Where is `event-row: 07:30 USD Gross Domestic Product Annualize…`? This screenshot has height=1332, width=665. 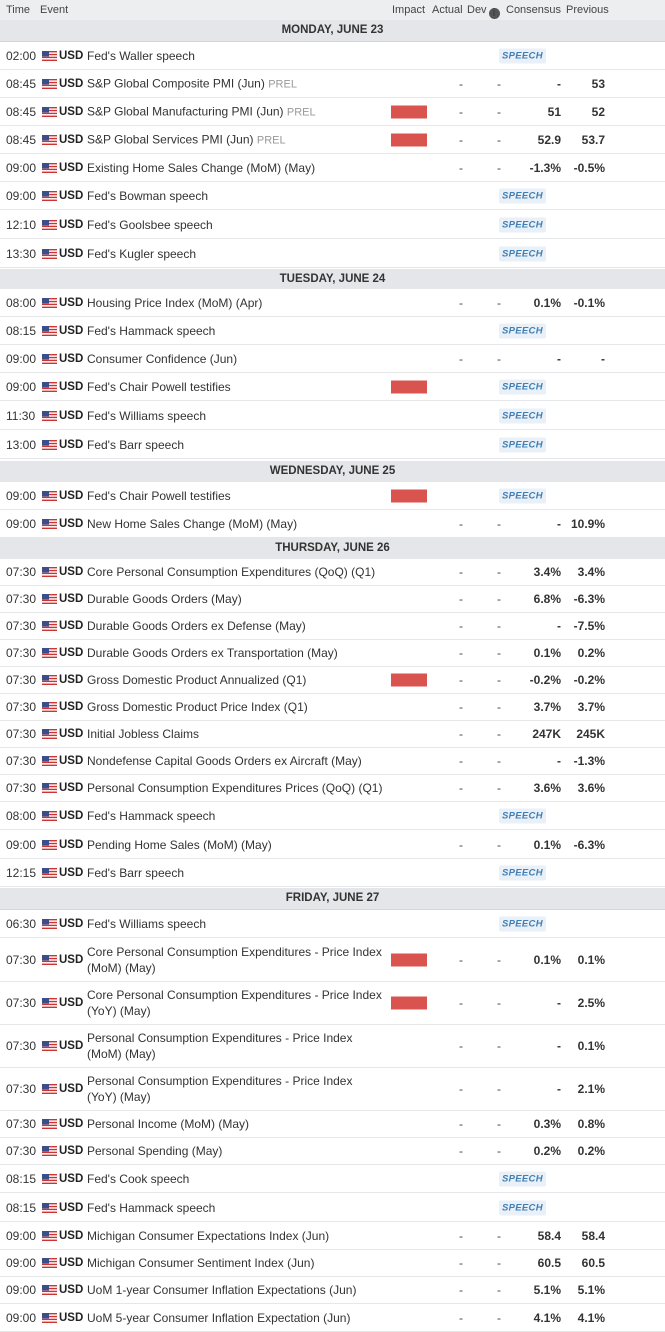
event-row: 07:30 USD Gross Domestic Product Annualize… is located at coordinates (332, 680).